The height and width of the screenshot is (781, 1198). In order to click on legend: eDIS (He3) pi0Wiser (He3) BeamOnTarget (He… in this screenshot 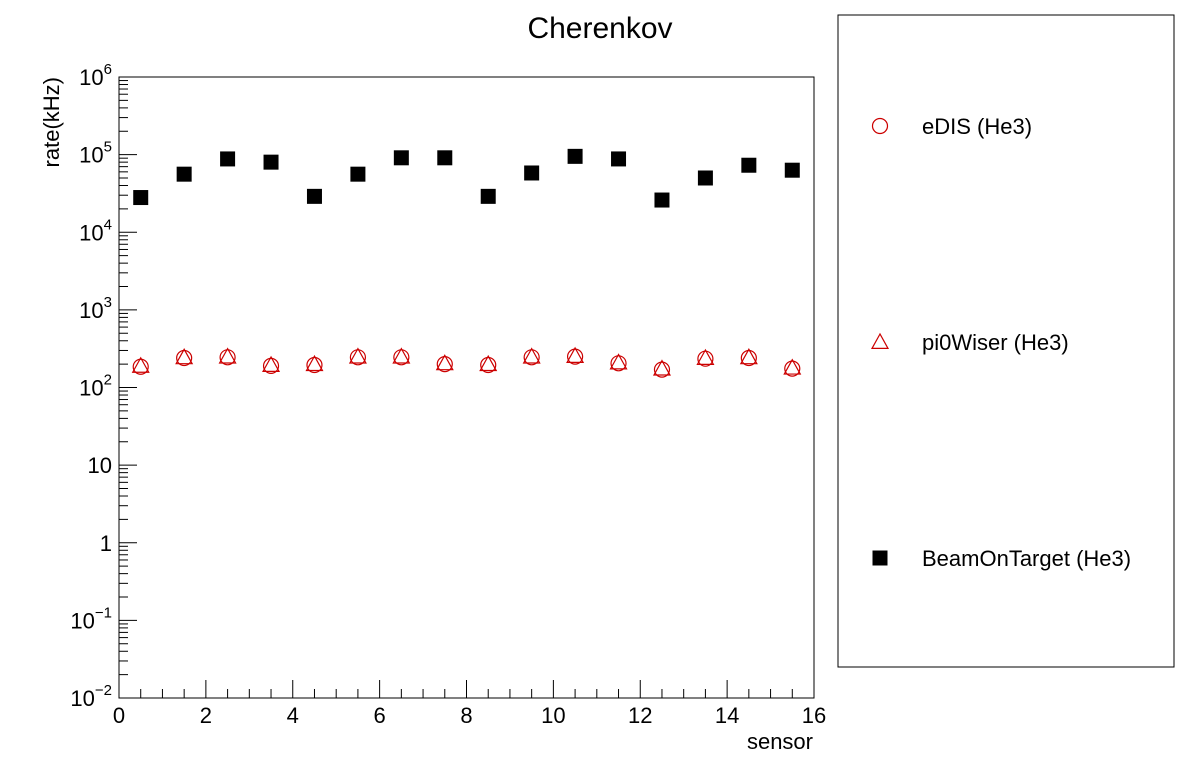, I will do `click(1000, 342)`.